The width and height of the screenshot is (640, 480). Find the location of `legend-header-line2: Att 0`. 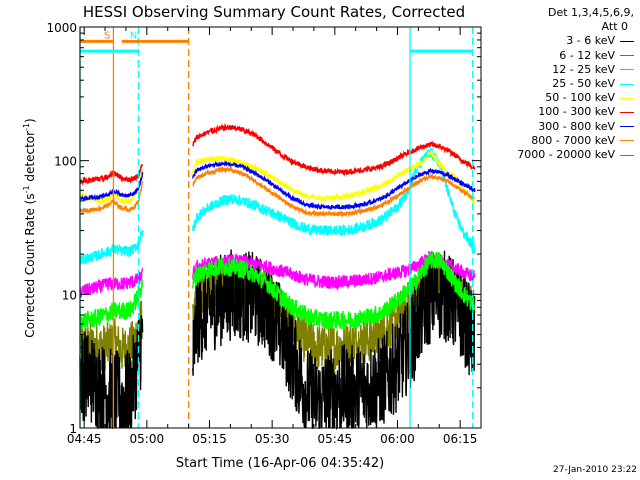

legend-header-line2: Att 0 is located at coordinates (614, 27).